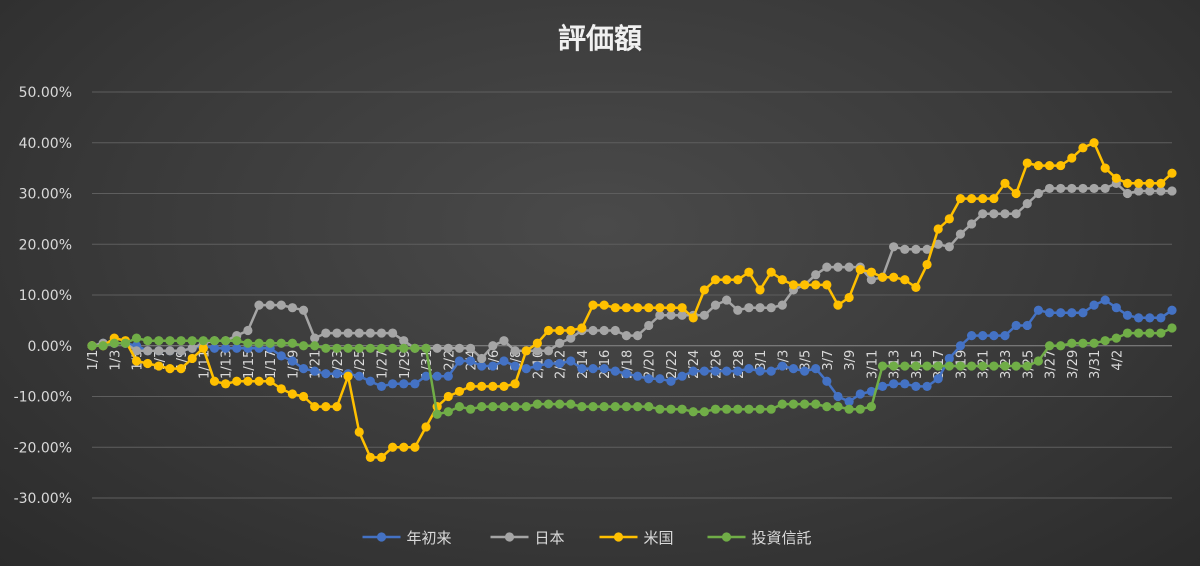 This screenshot has height=566, width=1200. What do you see at coordinates (115, 360) in the screenshot?
I see `x-tick-label: 1/3` at bounding box center [115, 360].